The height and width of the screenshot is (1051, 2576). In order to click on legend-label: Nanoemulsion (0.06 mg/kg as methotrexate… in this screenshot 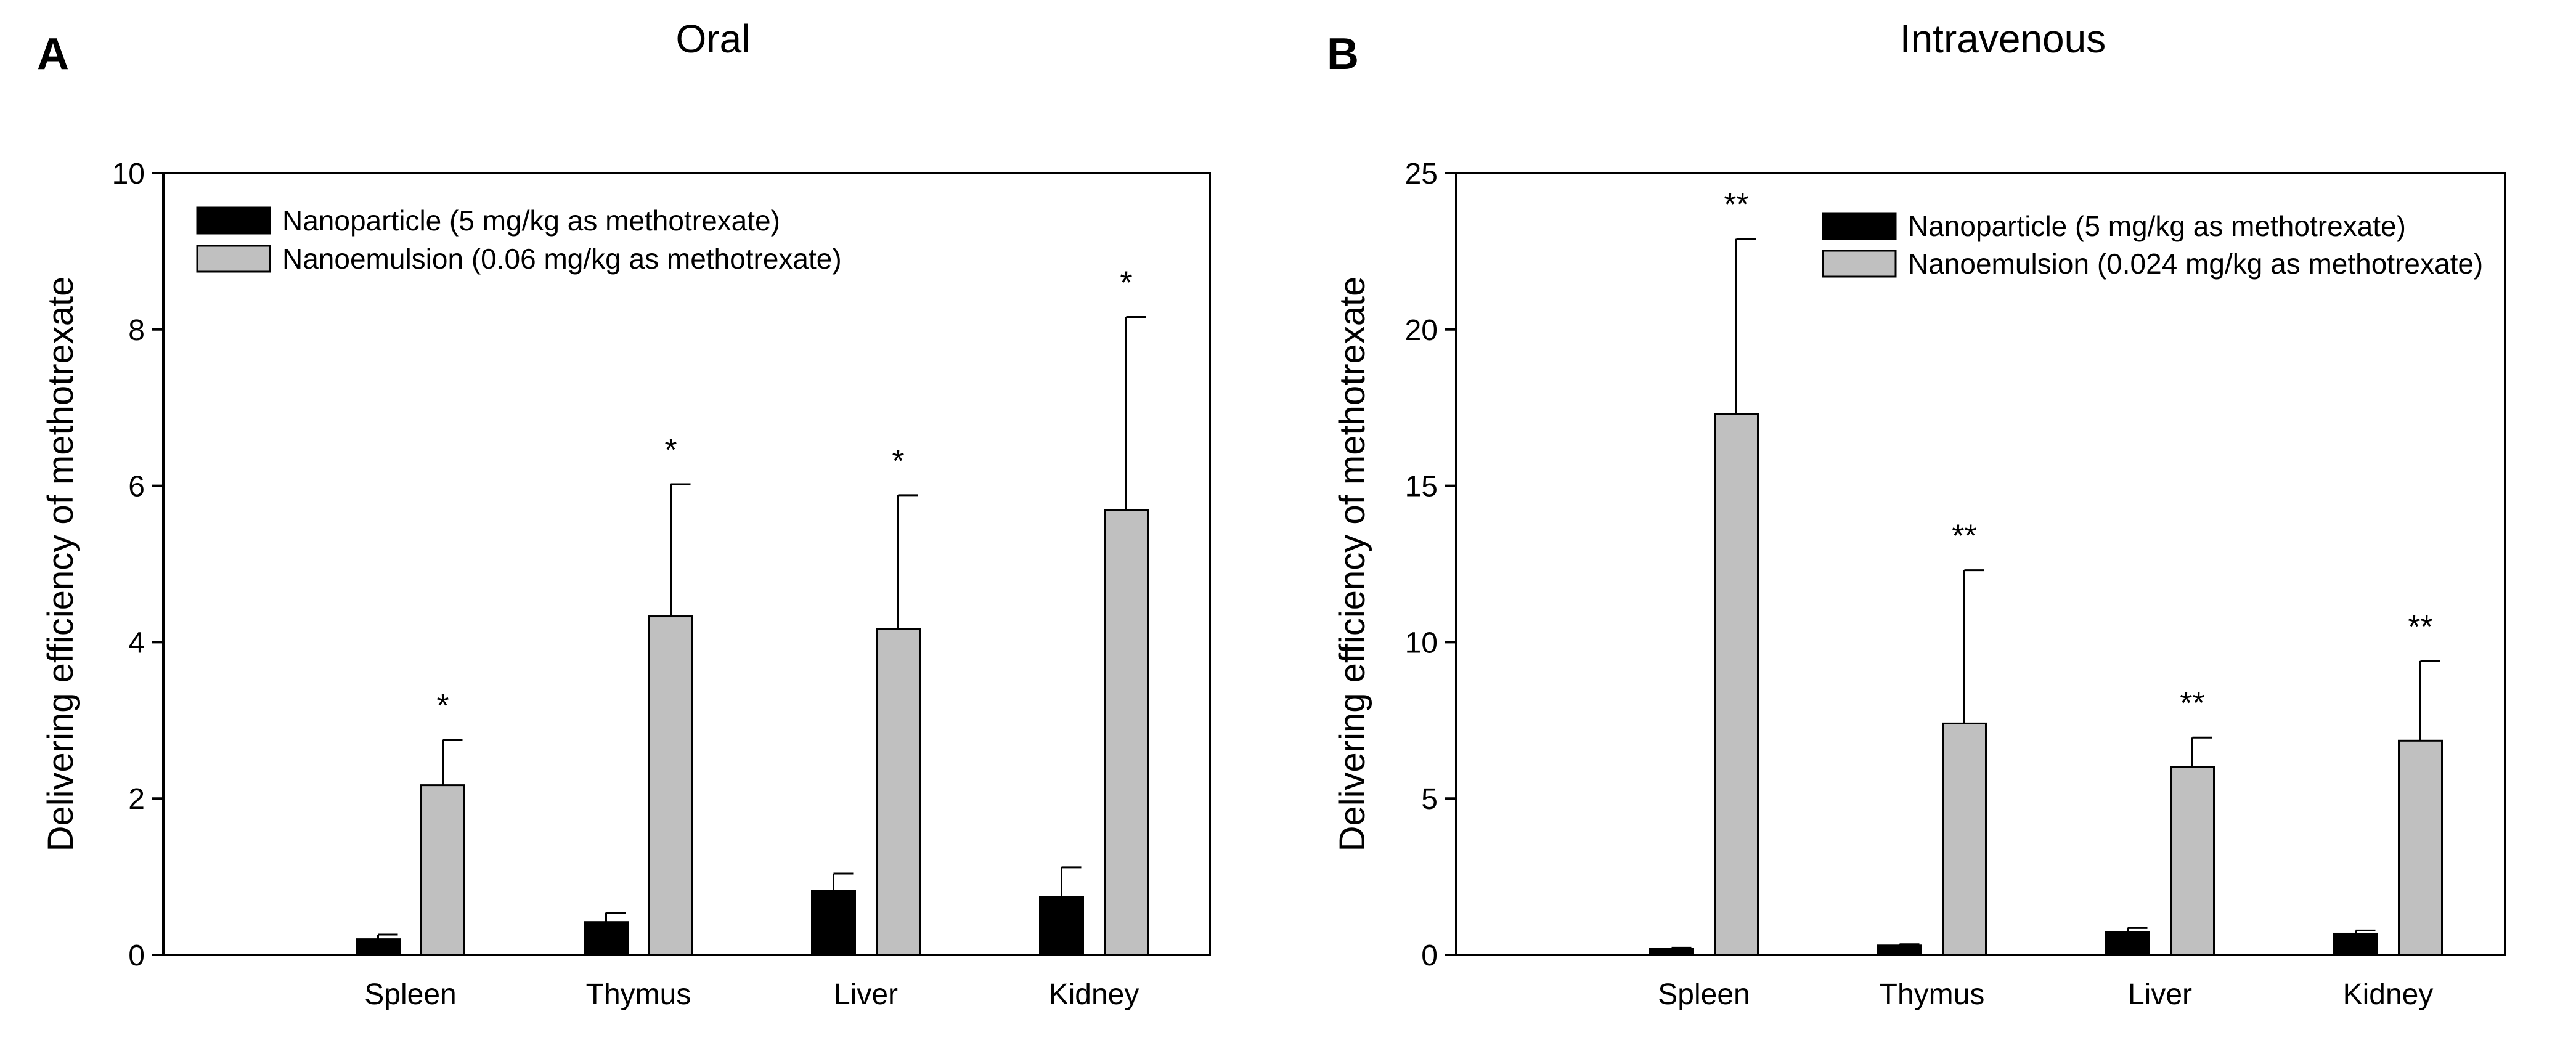, I will do `click(562, 259)`.